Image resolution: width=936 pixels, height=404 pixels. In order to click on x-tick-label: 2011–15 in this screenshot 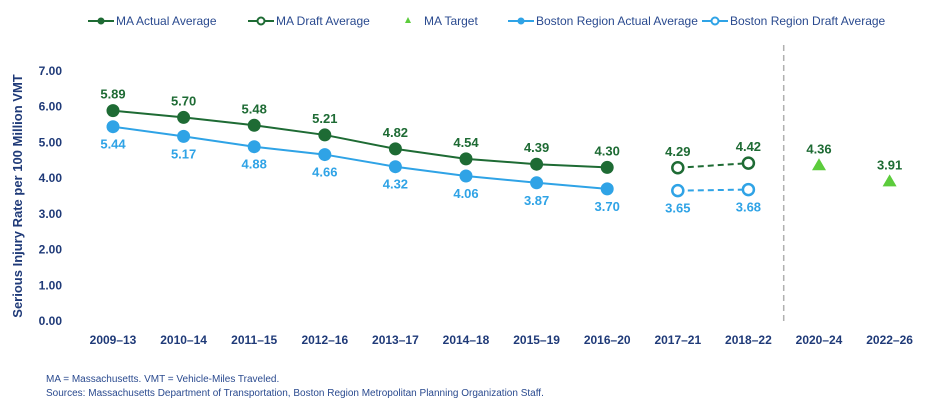, I will do `click(254, 340)`.